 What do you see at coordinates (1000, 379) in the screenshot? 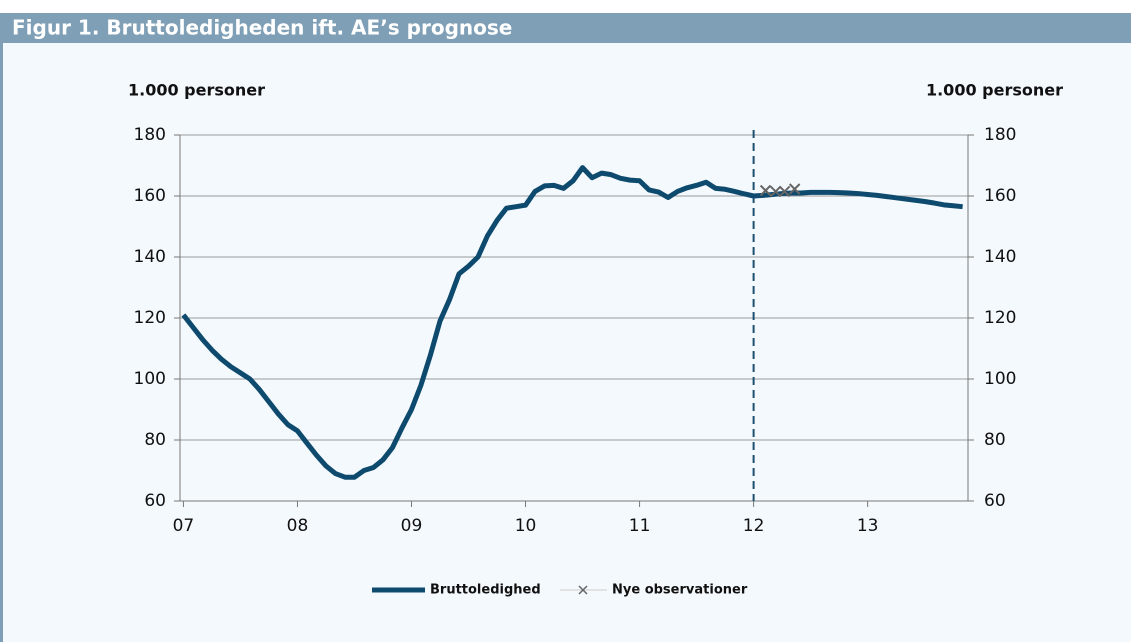
I see `y2-tick-label: 100` at bounding box center [1000, 379].